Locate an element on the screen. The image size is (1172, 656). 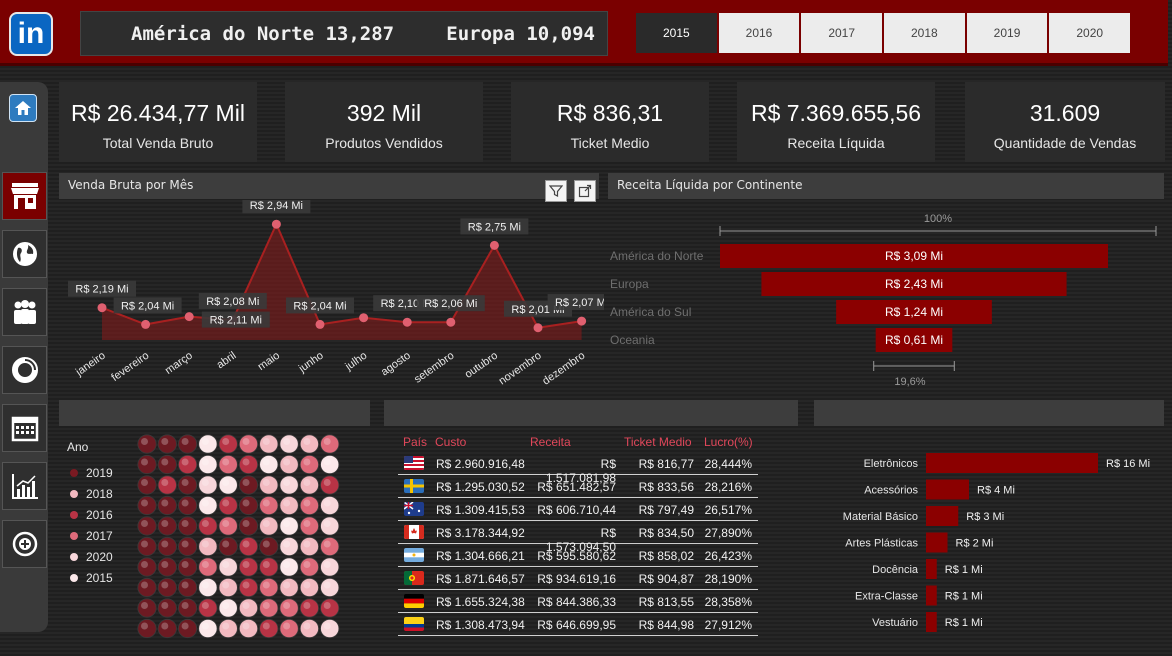
year-tab-2016: 2016 is located at coordinates (759, 33).